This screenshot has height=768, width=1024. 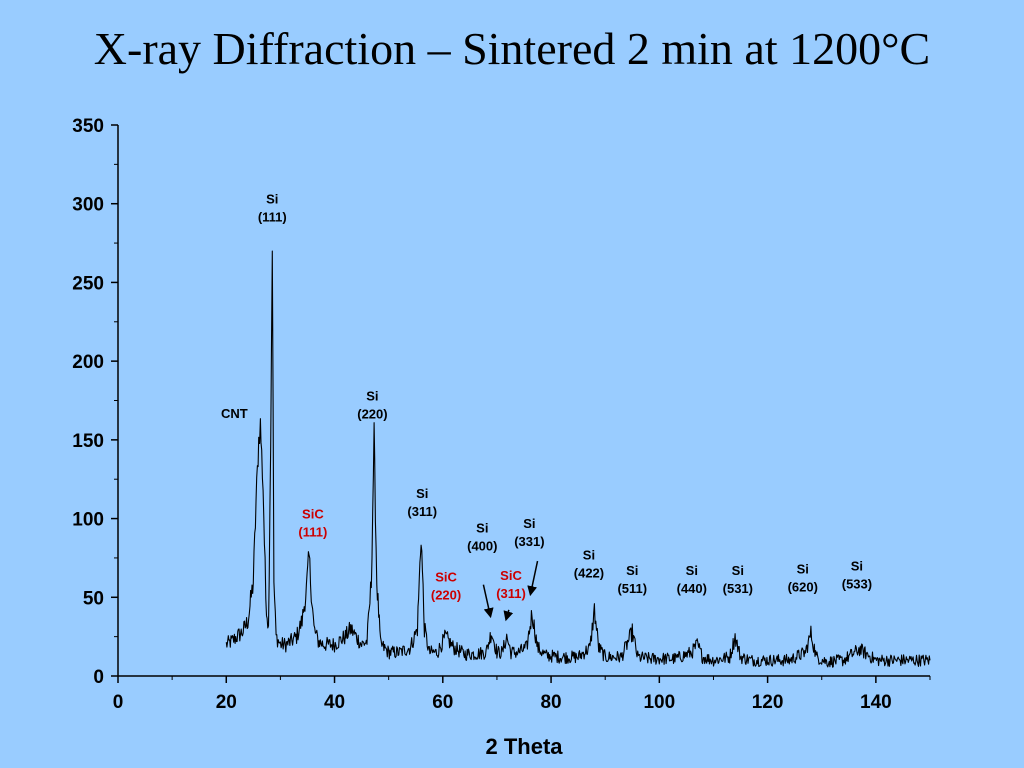 What do you see at coordinates (482, 537) in the screenshot?
I see `peak-label-si-400: Si (400)` at bounding box center [482, 537].